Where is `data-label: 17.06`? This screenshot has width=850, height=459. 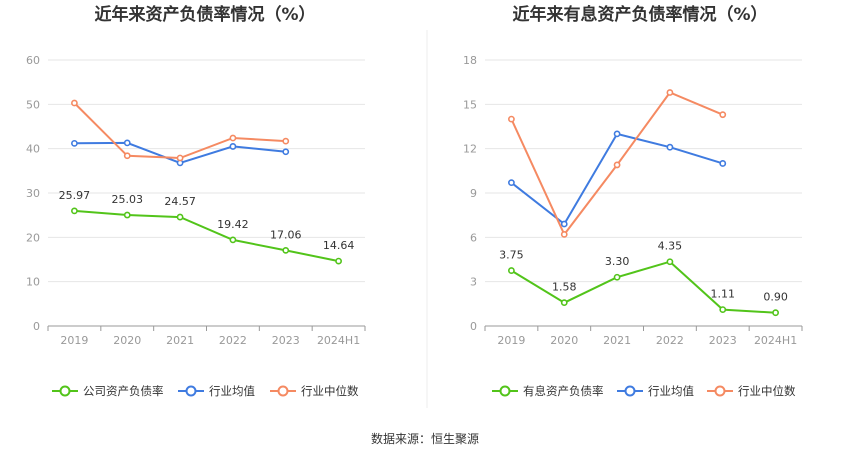 data-label: 17.06 is located at coordinates (286, 234).